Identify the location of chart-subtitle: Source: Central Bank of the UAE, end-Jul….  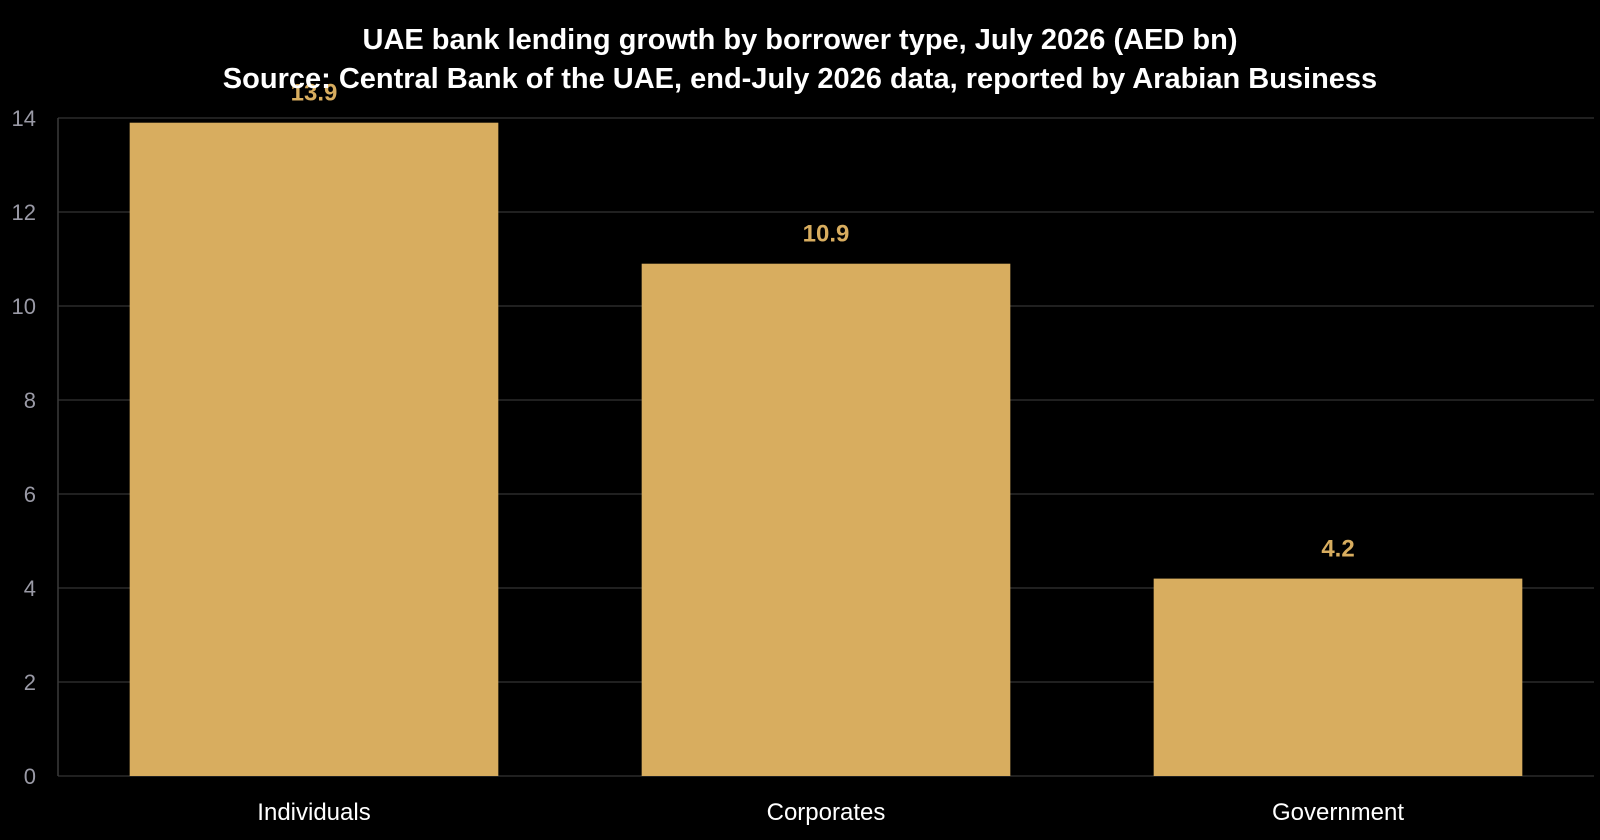
(800, 79).